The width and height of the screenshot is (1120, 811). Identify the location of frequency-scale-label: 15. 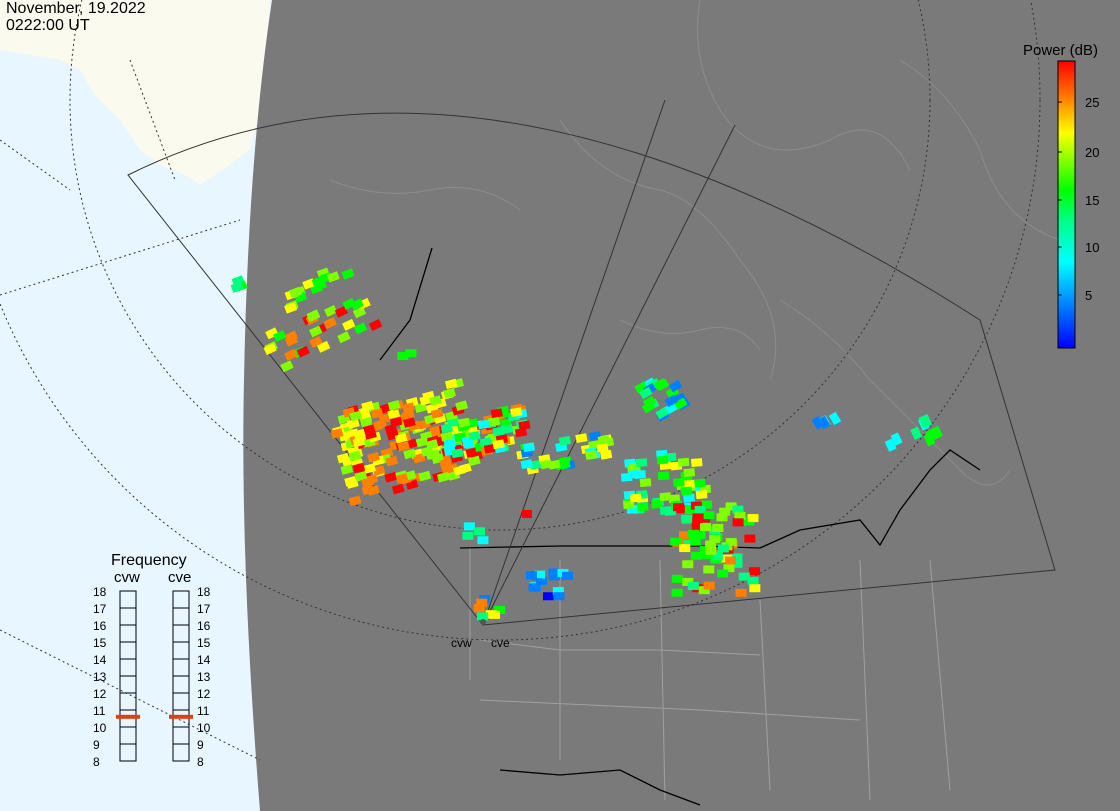
(100, 643).